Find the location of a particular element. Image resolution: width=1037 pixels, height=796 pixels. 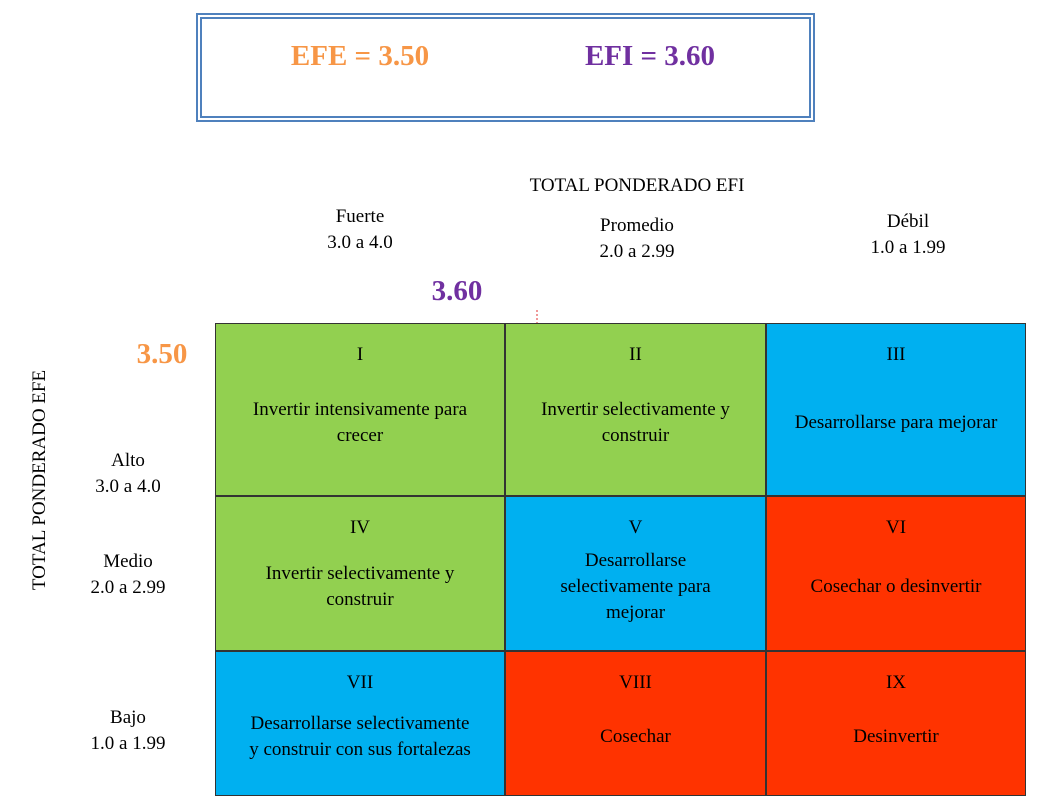

cell-text: Desinvertir is located at coordinates (896, 736).